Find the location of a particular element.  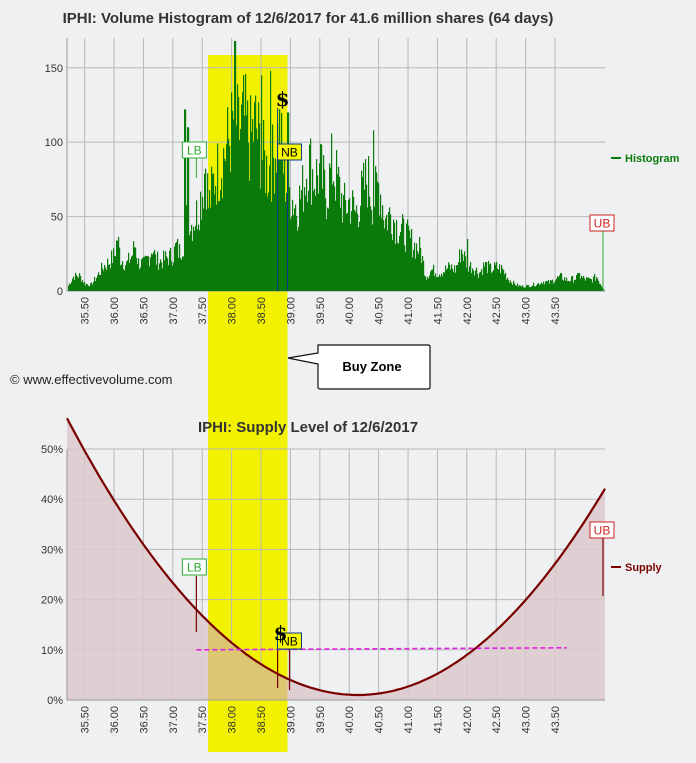

histogram-legend: Histogram is located at coordinates (645, 159).